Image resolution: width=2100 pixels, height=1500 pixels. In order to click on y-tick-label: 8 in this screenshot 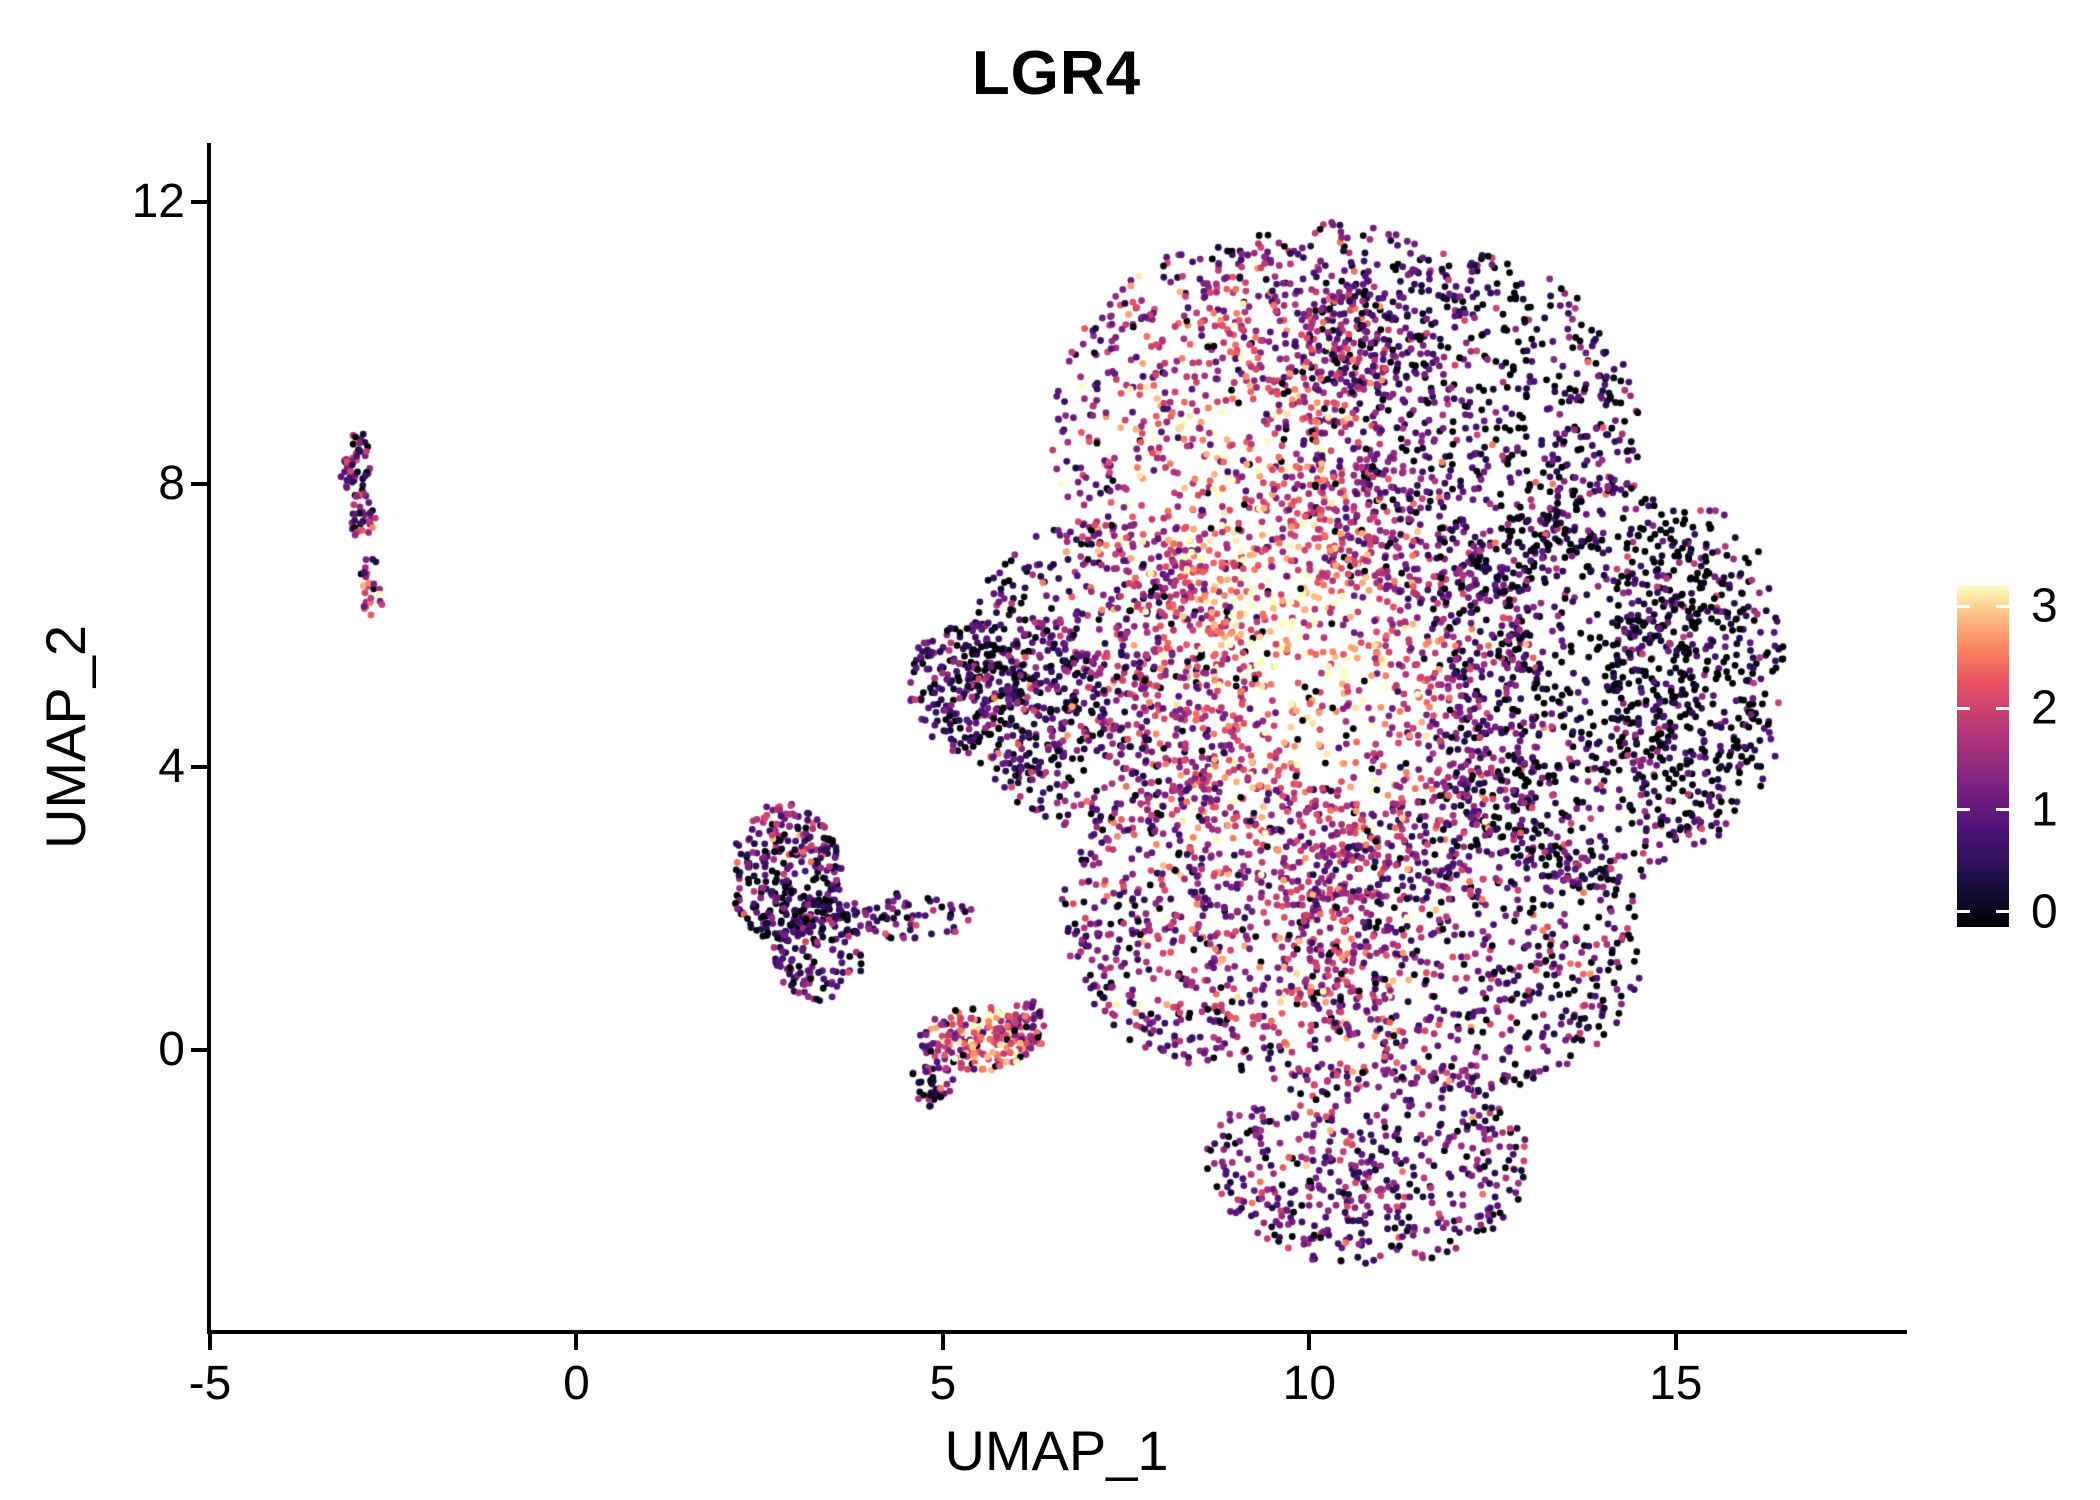, I will do `click(171, 484)`.